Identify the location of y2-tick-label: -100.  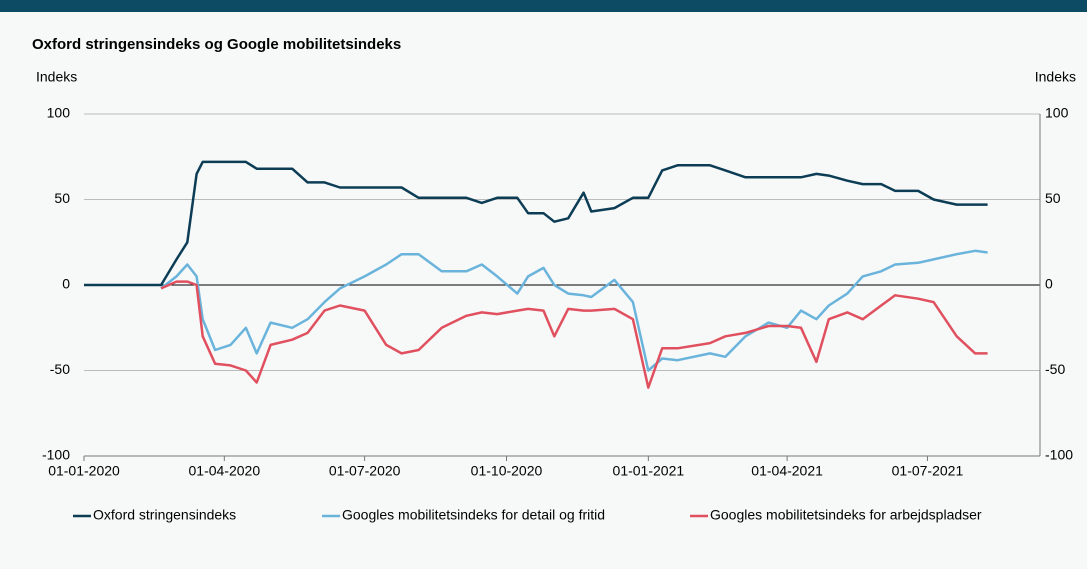
(1059, 455).